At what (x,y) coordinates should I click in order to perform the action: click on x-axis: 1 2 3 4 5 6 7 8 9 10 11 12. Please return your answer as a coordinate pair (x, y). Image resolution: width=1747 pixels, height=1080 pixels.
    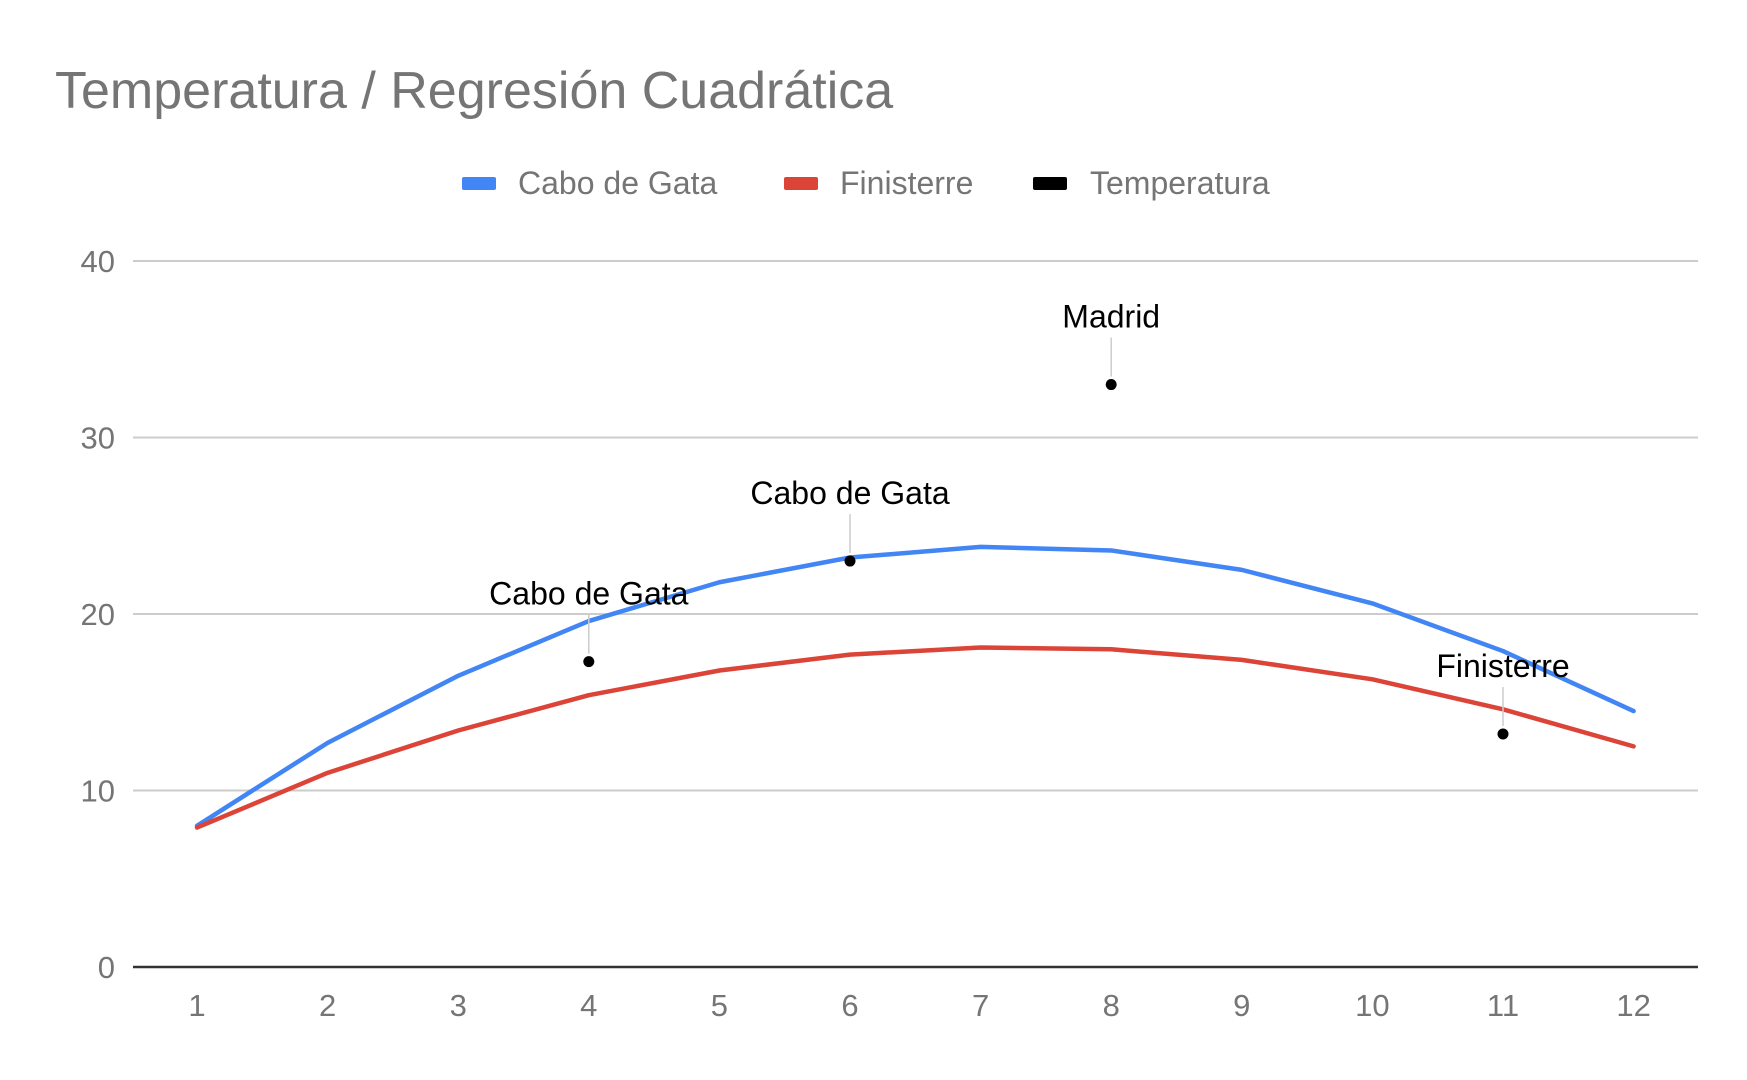
    Looking at the image, I should click on (919, 1005).